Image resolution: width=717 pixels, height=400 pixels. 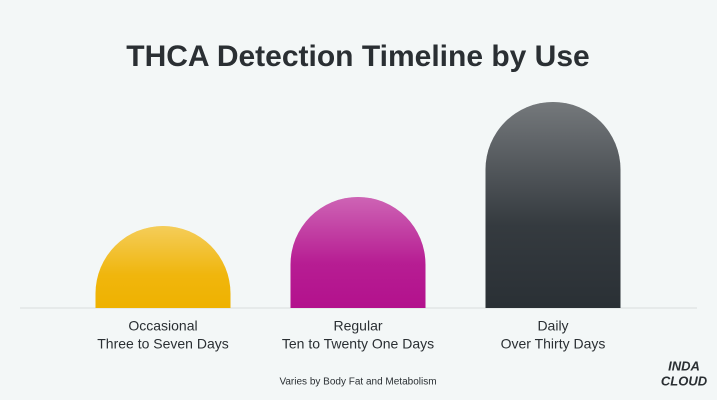 What do you see at coordinates (357, 326) in the screenshot?
I see `category-label: Regular` at bounding box center [357, 326].